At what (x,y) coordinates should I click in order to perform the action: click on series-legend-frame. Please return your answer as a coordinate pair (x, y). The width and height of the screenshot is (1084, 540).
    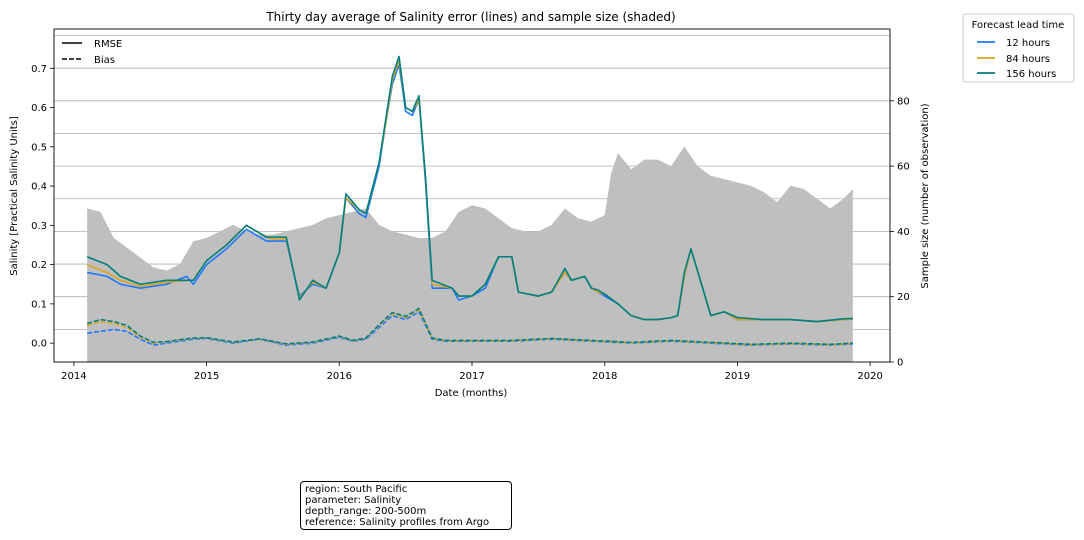
    Looking at the image, I should click on (1018, 48).